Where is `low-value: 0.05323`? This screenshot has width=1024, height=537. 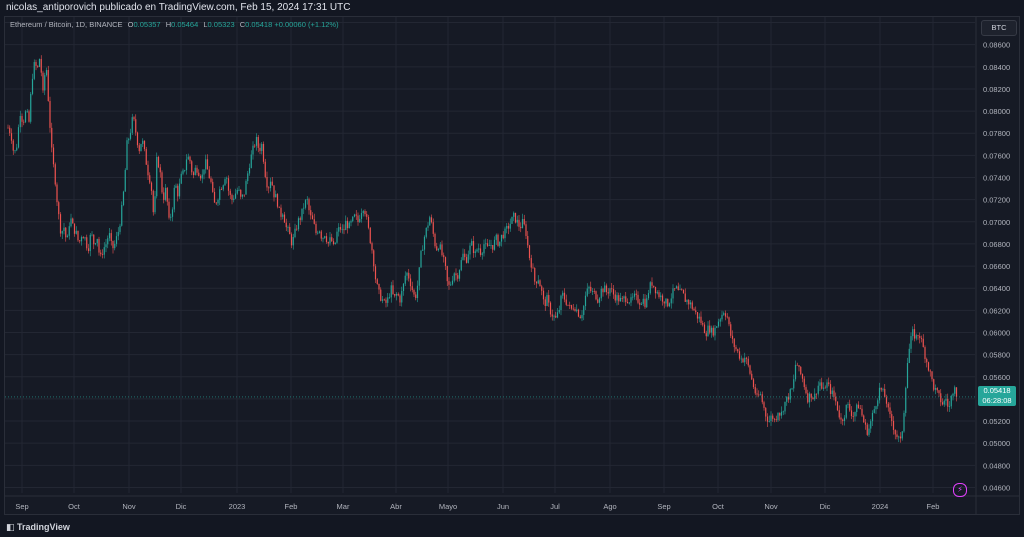 low-value: 0.05323 is located at coordinates (221, 24).